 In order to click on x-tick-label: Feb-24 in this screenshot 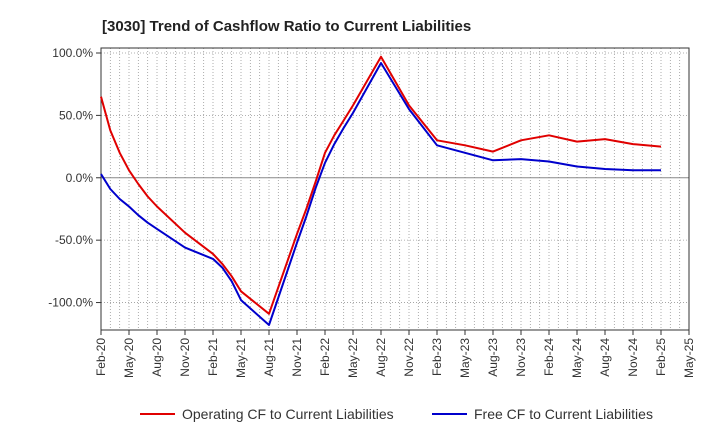, I will do `click(549, 357)`.